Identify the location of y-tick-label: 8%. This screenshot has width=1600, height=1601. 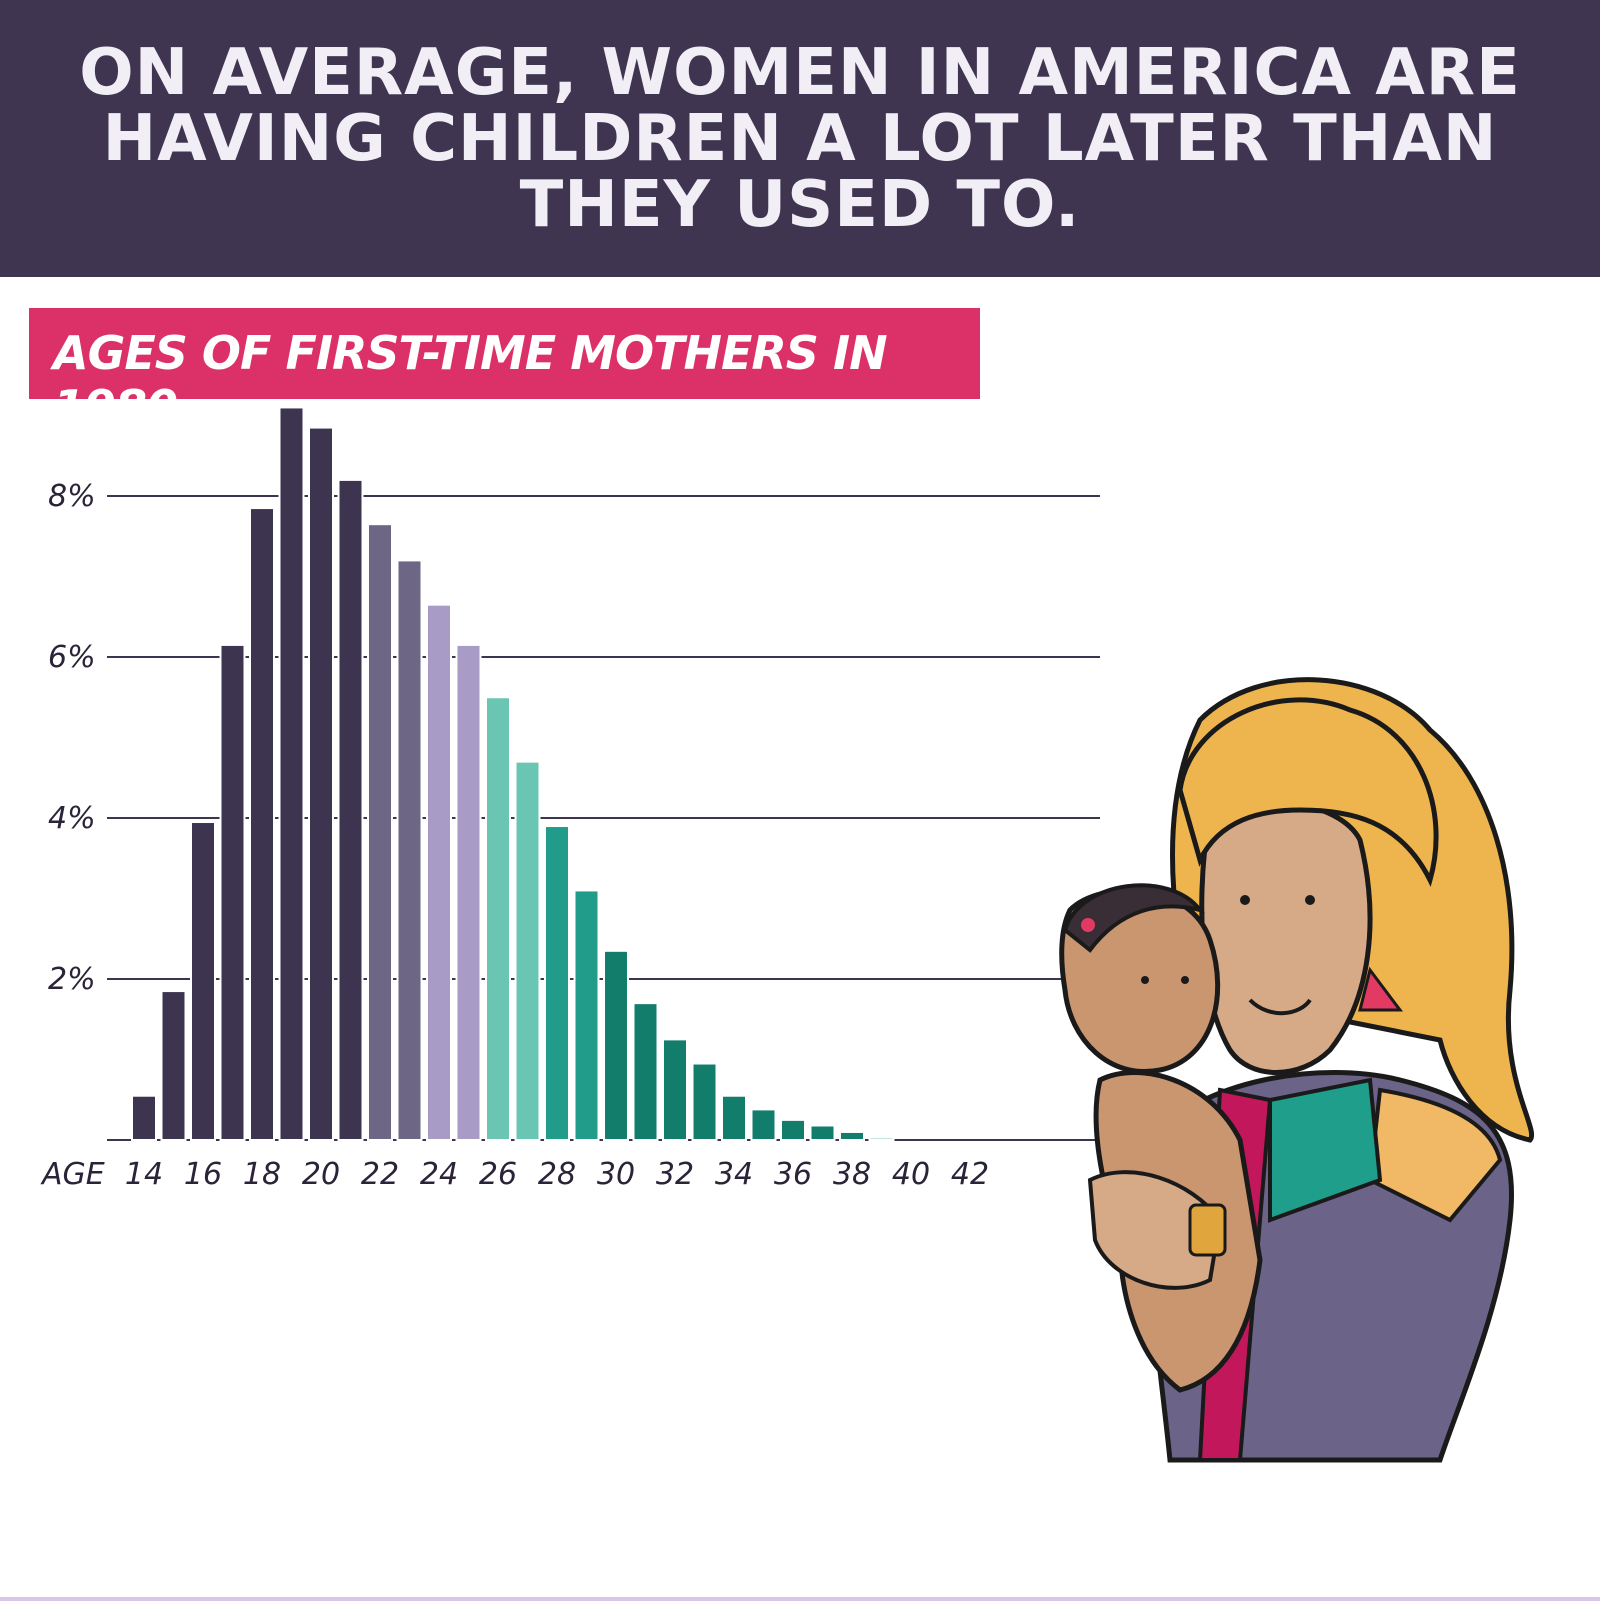
(72, 496).